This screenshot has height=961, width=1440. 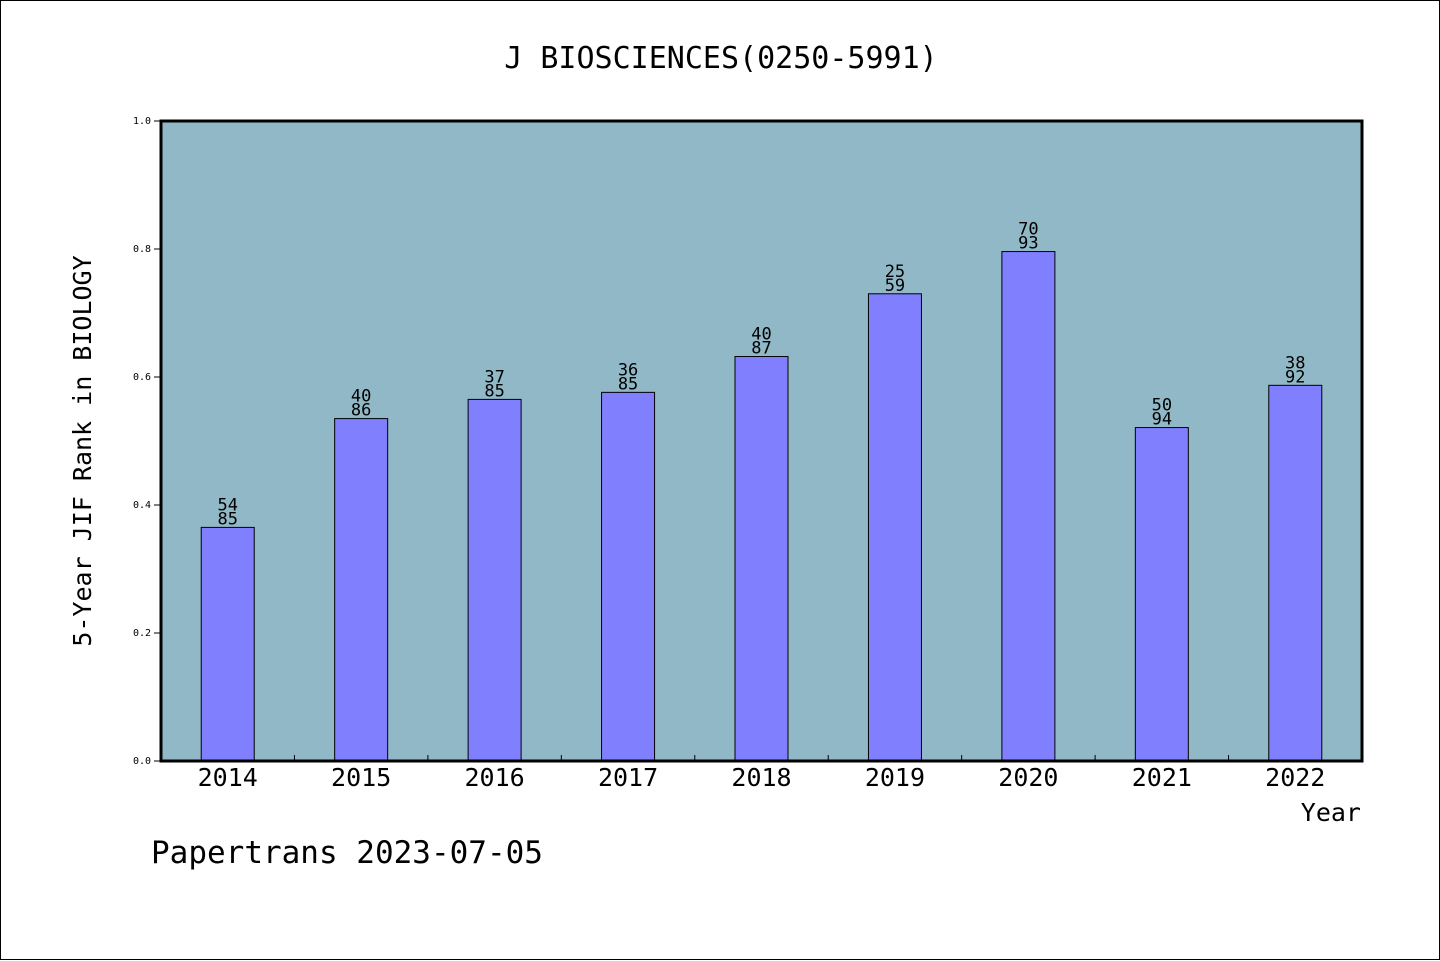 What do you see at coordinates (1028, 230) in the screenshot?
I see `bar-label-top: 70` at bounding box center [1028, 230].